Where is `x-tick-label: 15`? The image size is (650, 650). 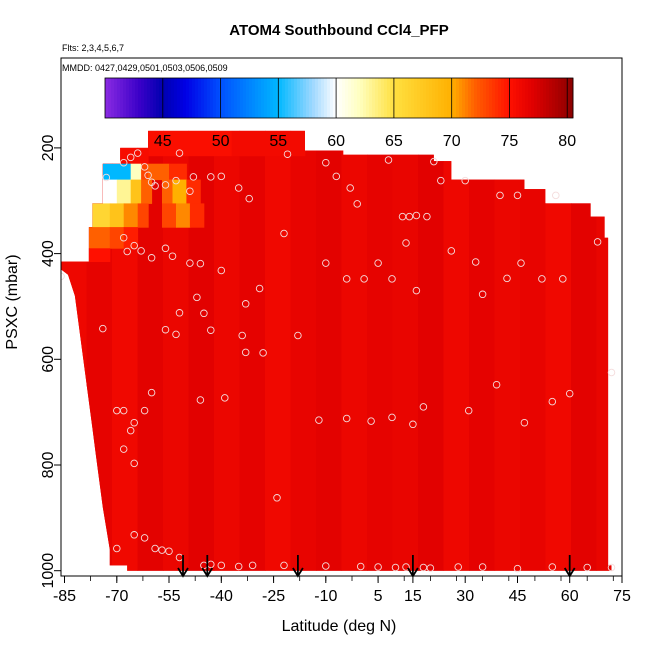 x-tick-label: 15 is located at coordinates (413, 596).